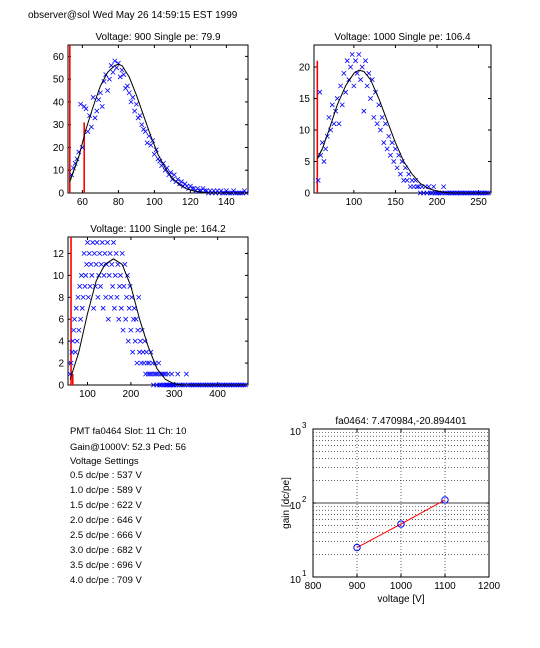 The width and height of the screenshot is (540, 648). Describe the element at coordinates (59, 80) in the screenshot. I see `y-tick-label: 50` at that location.